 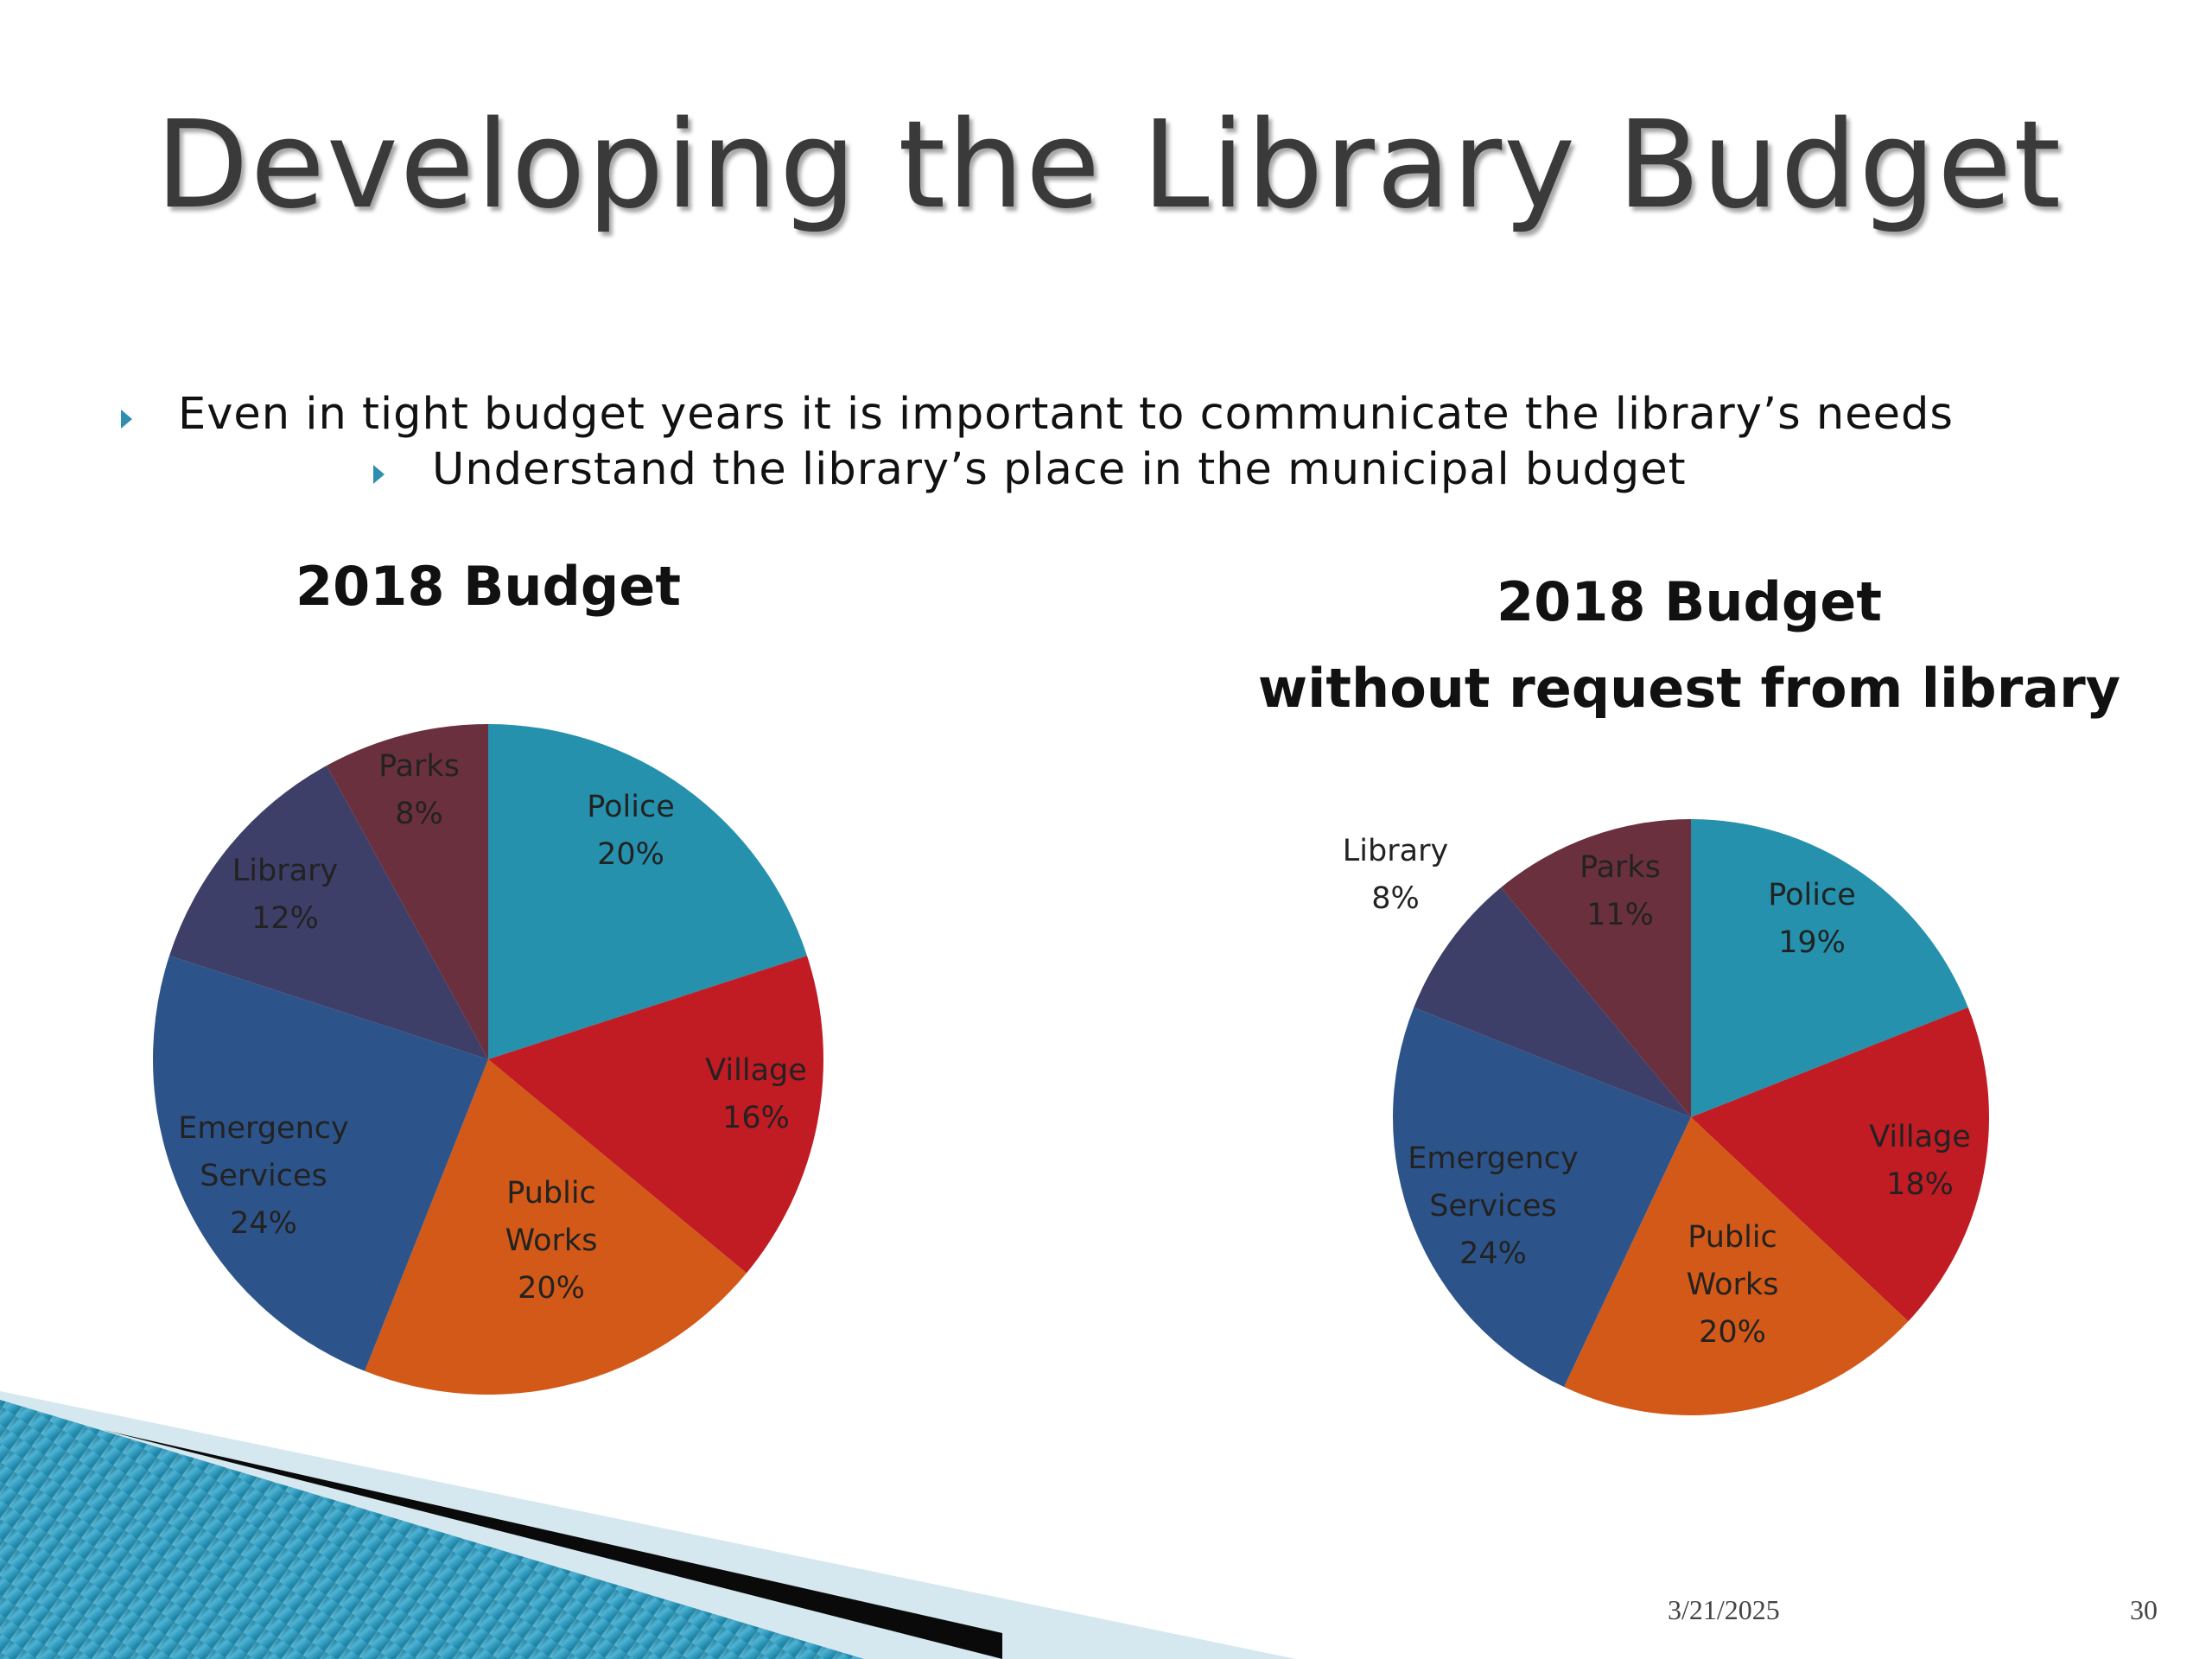 What do you see at coordinates (1109, 165) in the screenshot?
I see `slide-title: Developing the Library Budget` at bounding box center [1109, 165].